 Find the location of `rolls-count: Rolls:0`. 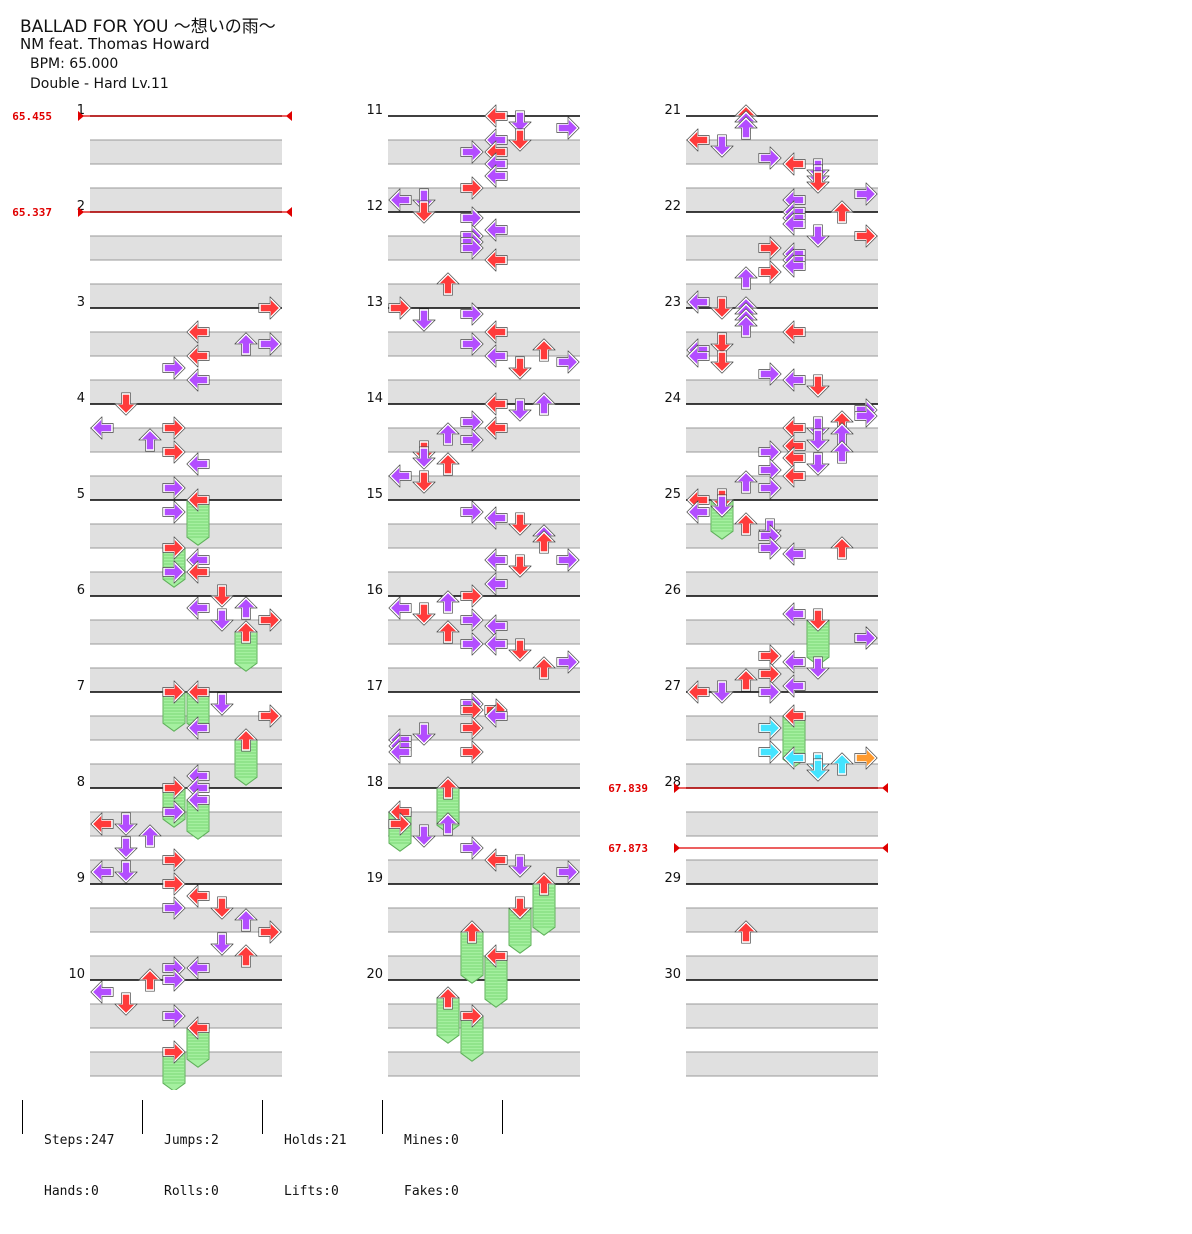

rolls-count: Rolls:0 is located at coordinates (191, 1191).